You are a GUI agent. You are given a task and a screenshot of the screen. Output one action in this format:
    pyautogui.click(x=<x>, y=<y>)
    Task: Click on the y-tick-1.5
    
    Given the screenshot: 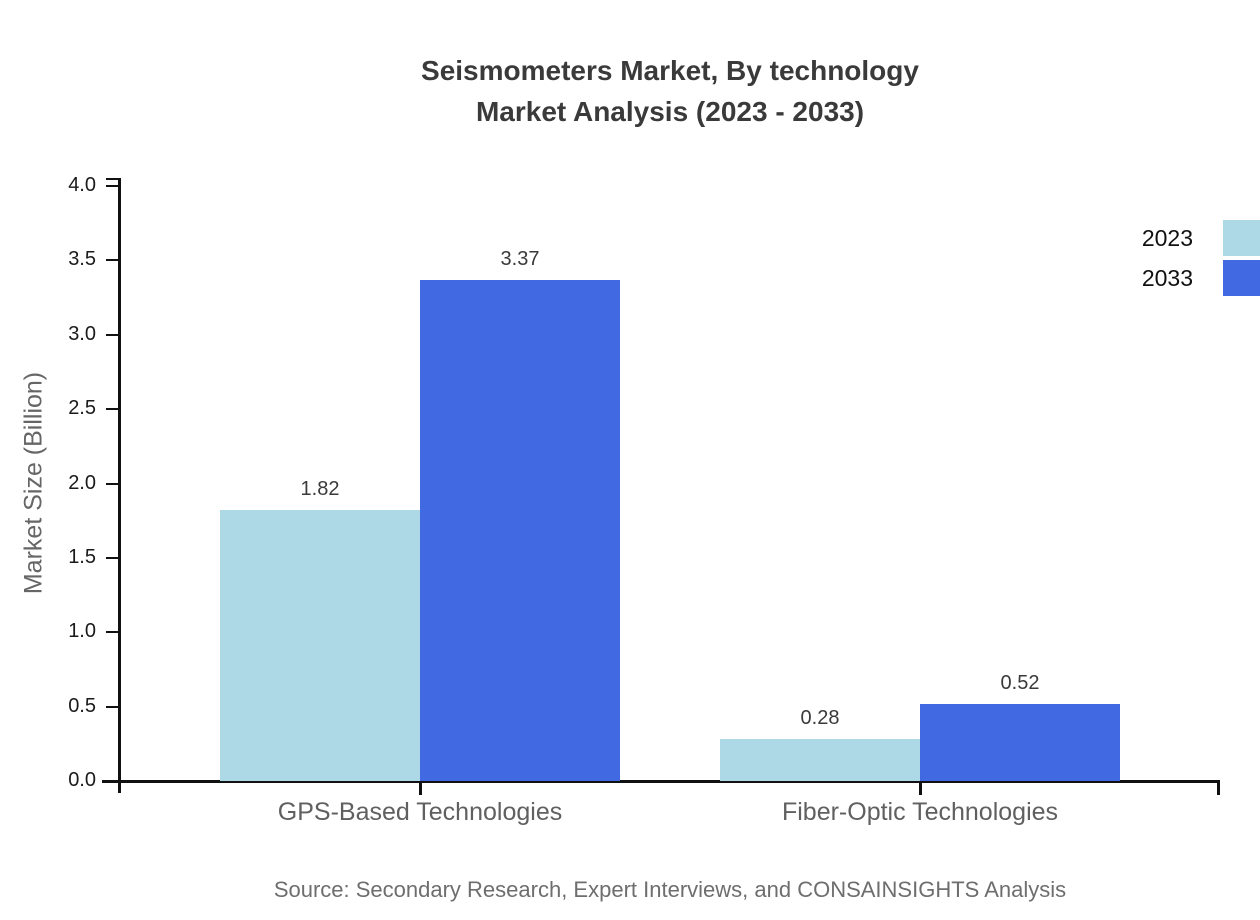 What is the action you would take?
    pyautogui.click(x=113, y=557)
    